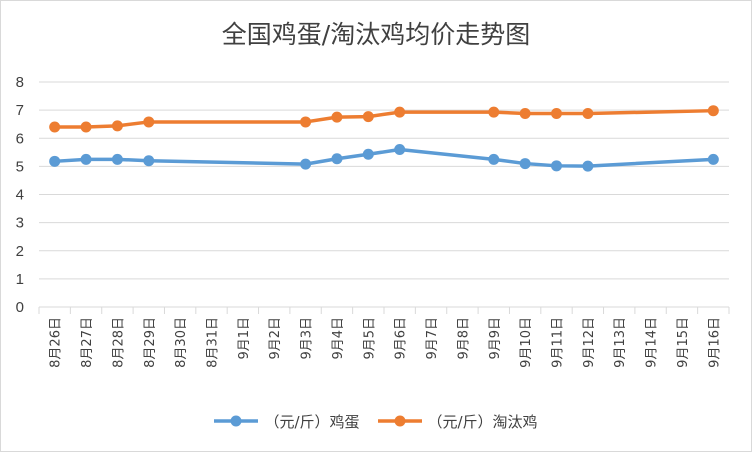 The image size is (752, 452). What do you see at coordinates (401, 338) in the screenshot?
I see `x-tick-label: 9月6日` at bounding box center [401, 338].